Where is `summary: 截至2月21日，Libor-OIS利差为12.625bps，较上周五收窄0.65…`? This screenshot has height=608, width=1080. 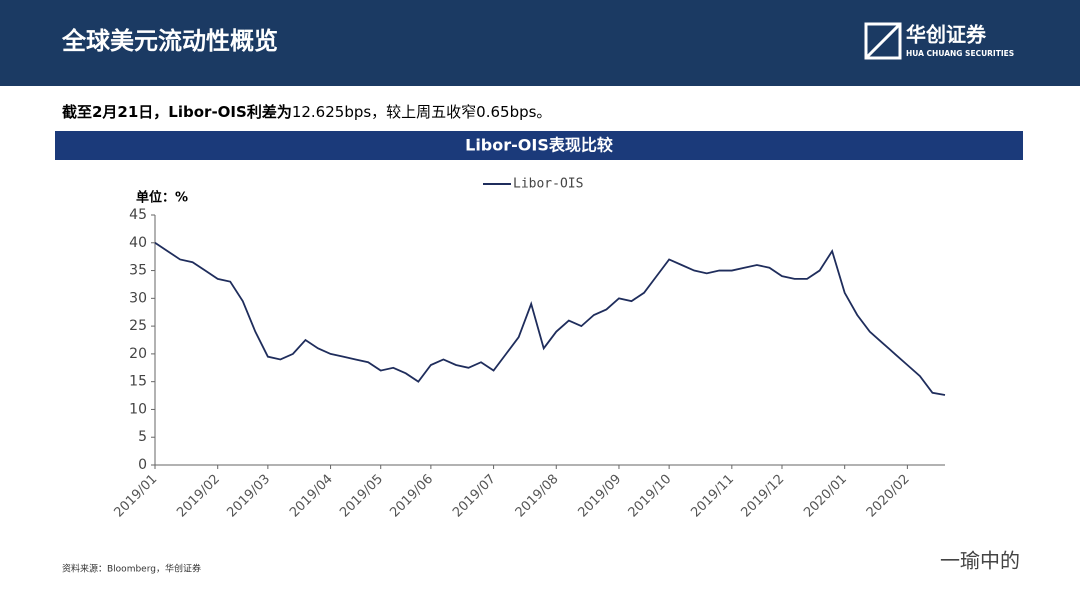 summary: 截至2月21日，Libor-OIS利差为12.625bps，较上周五收窄0.65… is located at coordinates (306, 112).